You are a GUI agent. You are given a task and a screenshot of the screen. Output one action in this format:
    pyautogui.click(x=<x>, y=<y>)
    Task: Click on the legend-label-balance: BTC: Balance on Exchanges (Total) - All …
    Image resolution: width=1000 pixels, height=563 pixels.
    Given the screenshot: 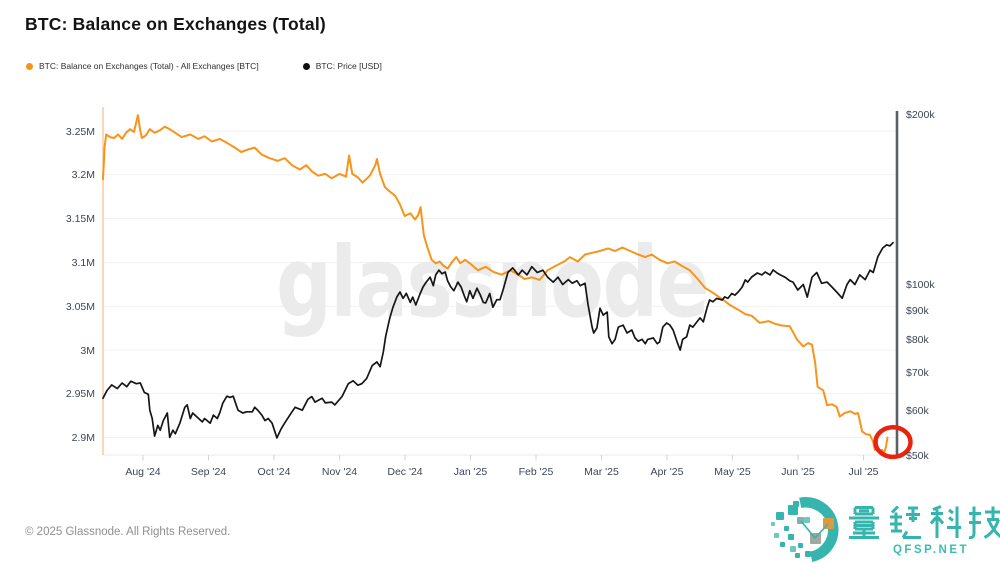 What is the action you would take?
    pyautogui.click(x=149, y=66)
    